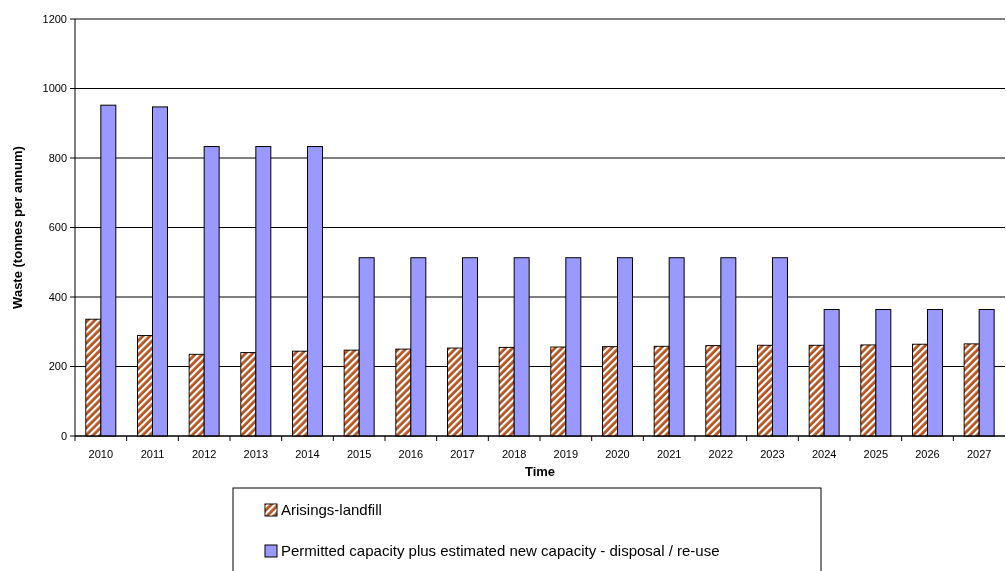 The width and height of the screenshot is (1006, 571). Describe the element at coordinates (669, 454) in the screenshot. I see `x-tick-label: 2021` at that location.